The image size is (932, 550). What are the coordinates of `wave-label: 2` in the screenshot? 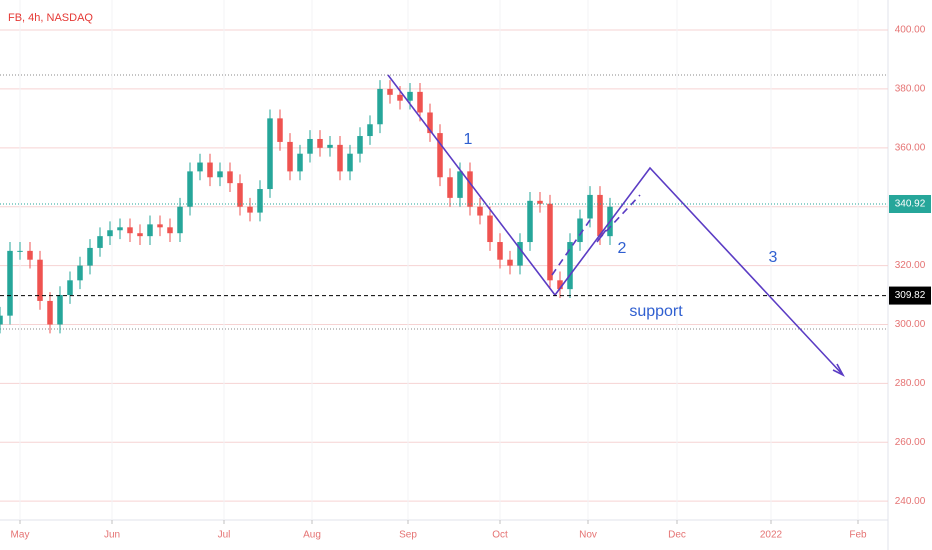 It's located at (622, 248).